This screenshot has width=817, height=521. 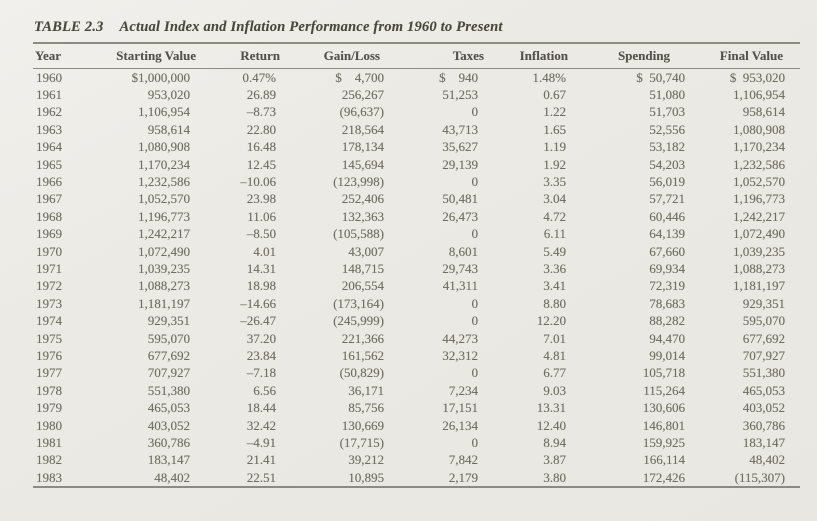 I want to click on cell-return: 4.01, so click(x=264, y=251).